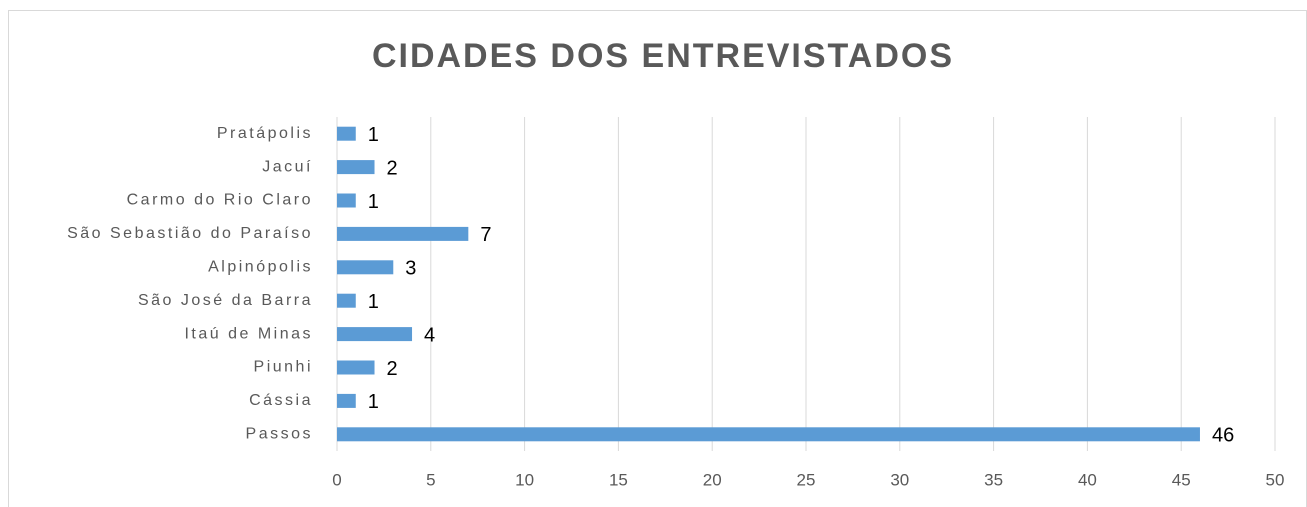  Describe the element at coordinates (220, 200) in the screenshot. I see `y-tick-label: Carmo do Rio Claro` at that location.